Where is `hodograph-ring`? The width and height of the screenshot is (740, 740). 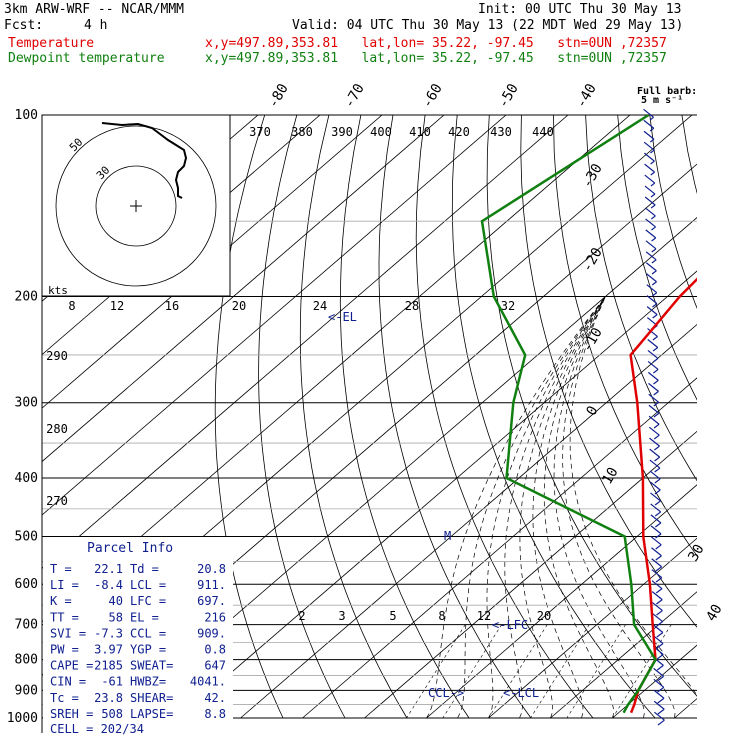
hodograph-ring is located at coordinates (136, 206).